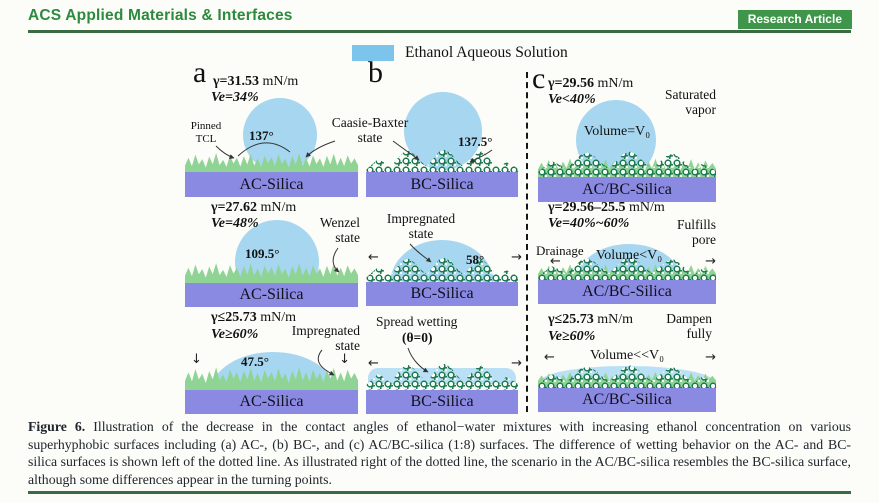  Describe the element at coordinates (696, 232) in the screenshot. I see `fulfills-pore-annotation: Fulfills pore` at that location.